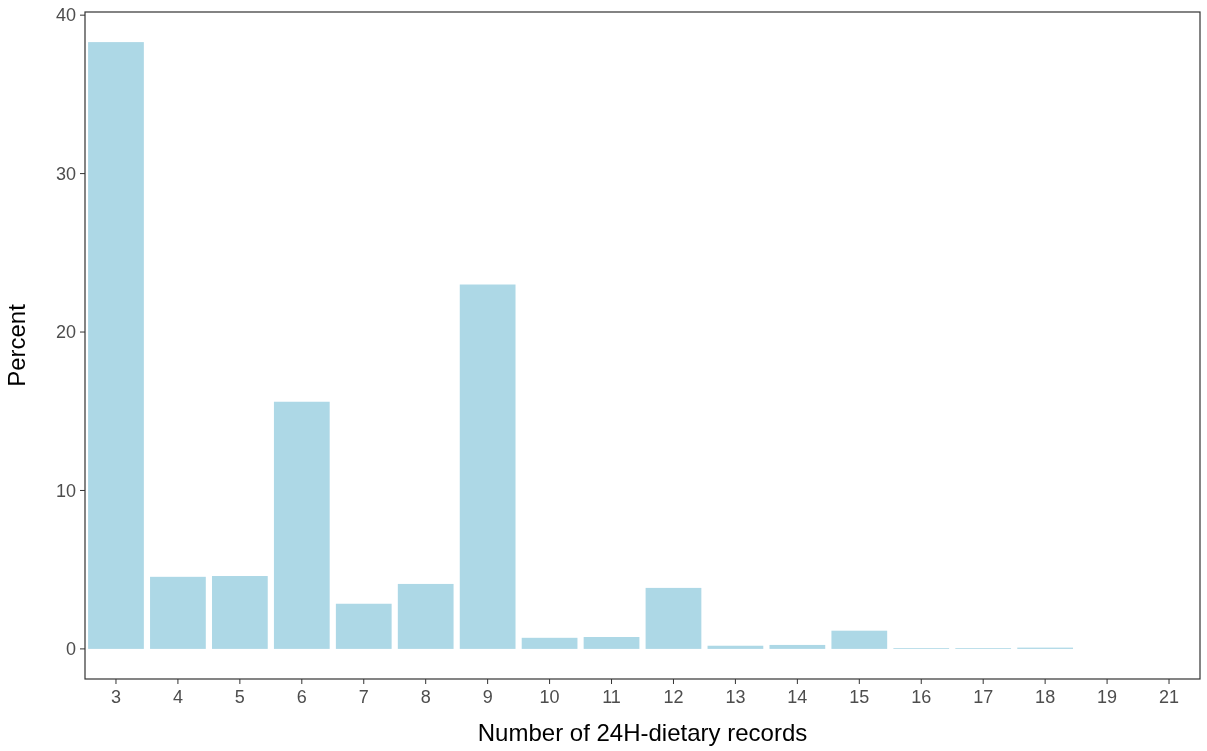  What do you see at coordinates (239, 697) in the screenshot?
I see `x-tick-label: 5` at bounding box center [239, 697].